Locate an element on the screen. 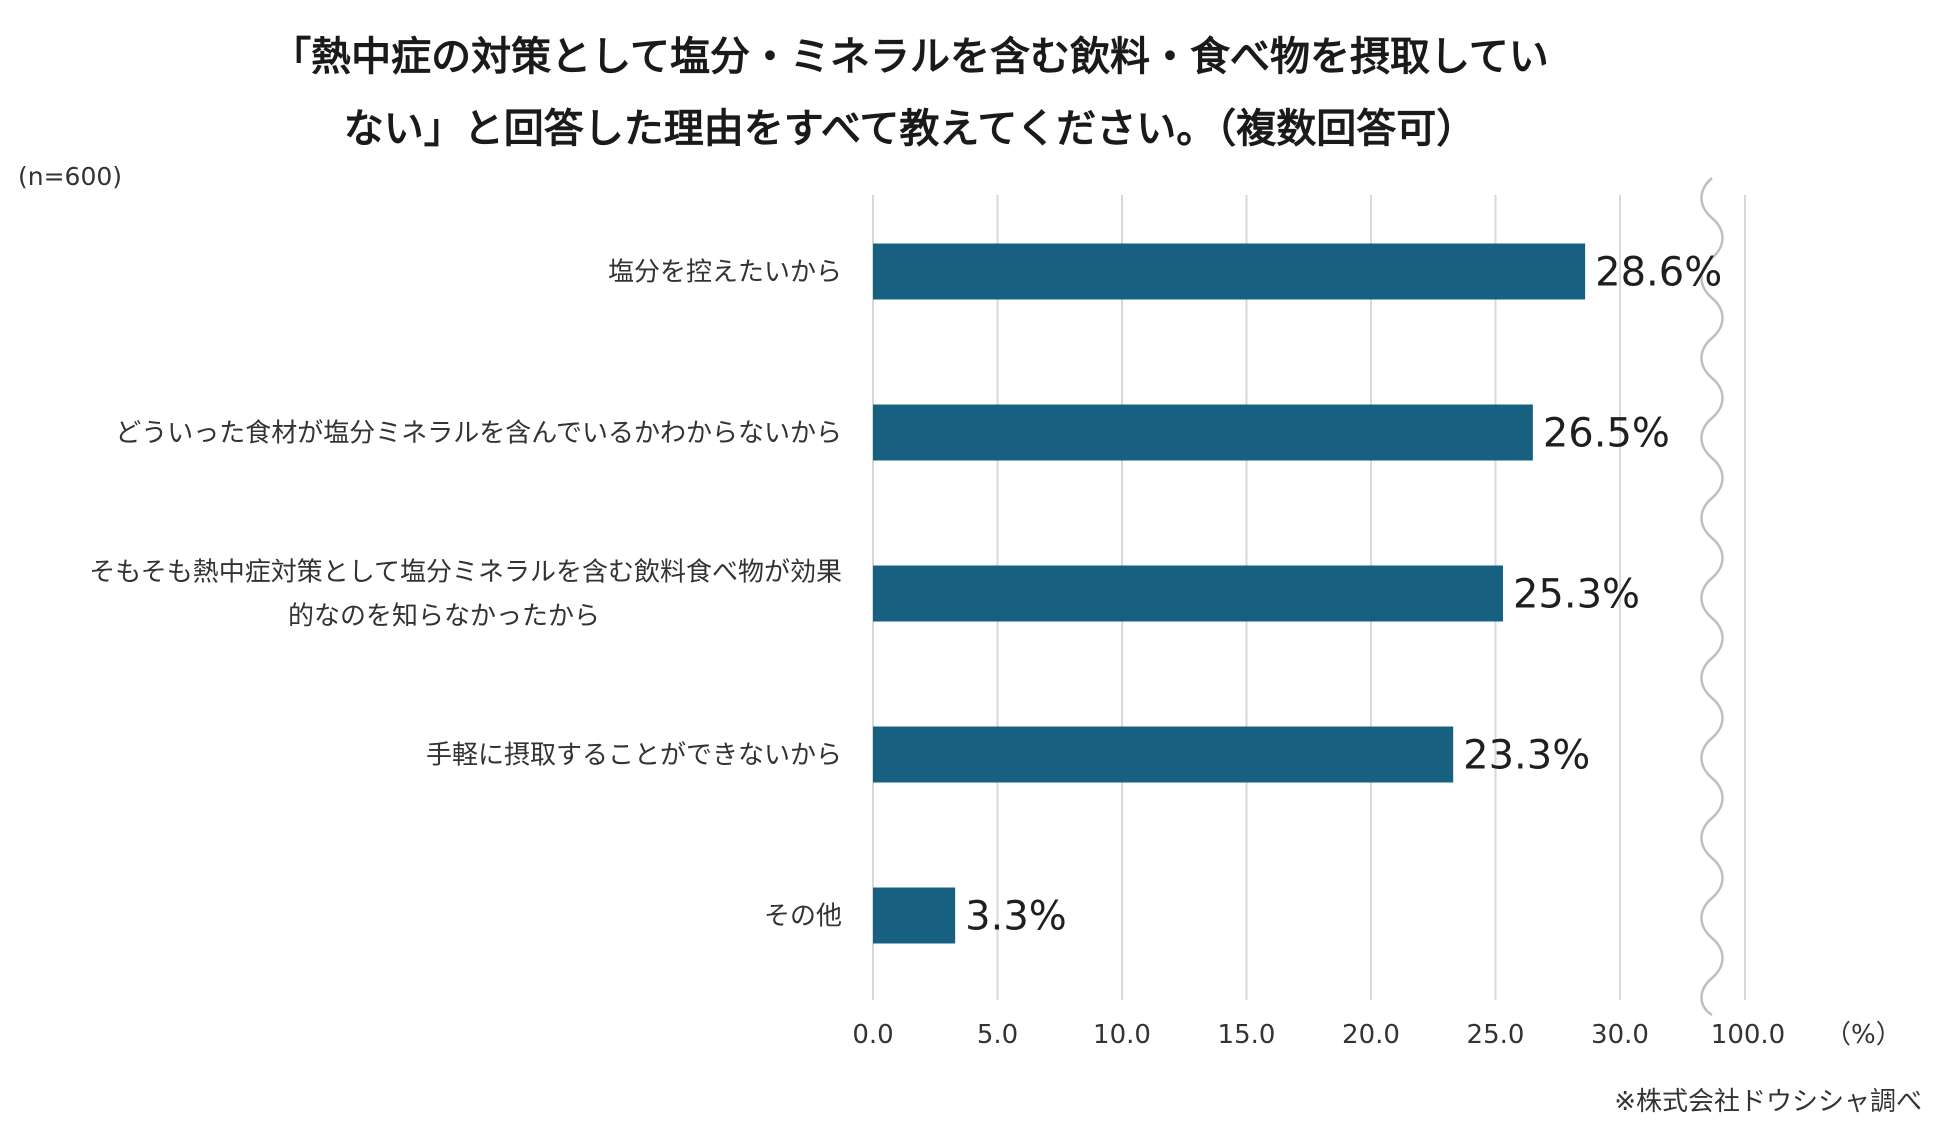 The image size is (1950, 1128). axis-break is located at coordinates (1712, 597).